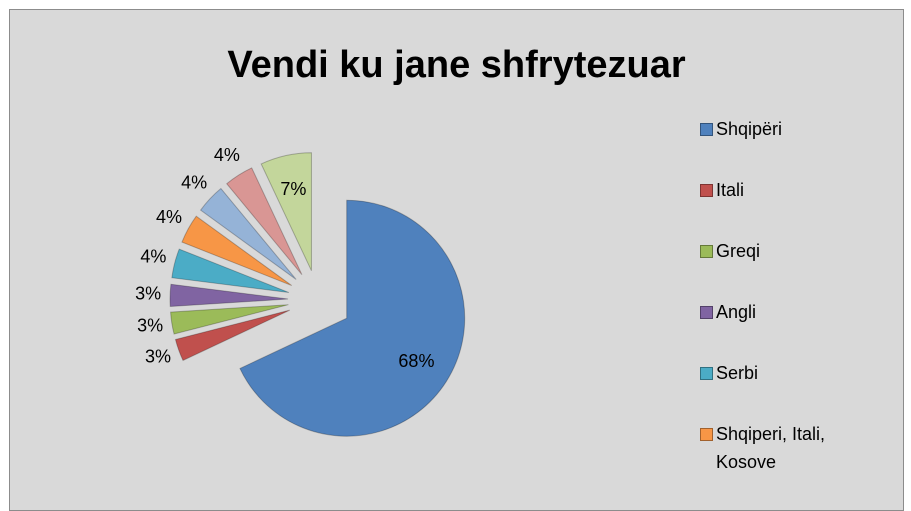  I want to click on legend-label: Greqi, so click(738, 251).